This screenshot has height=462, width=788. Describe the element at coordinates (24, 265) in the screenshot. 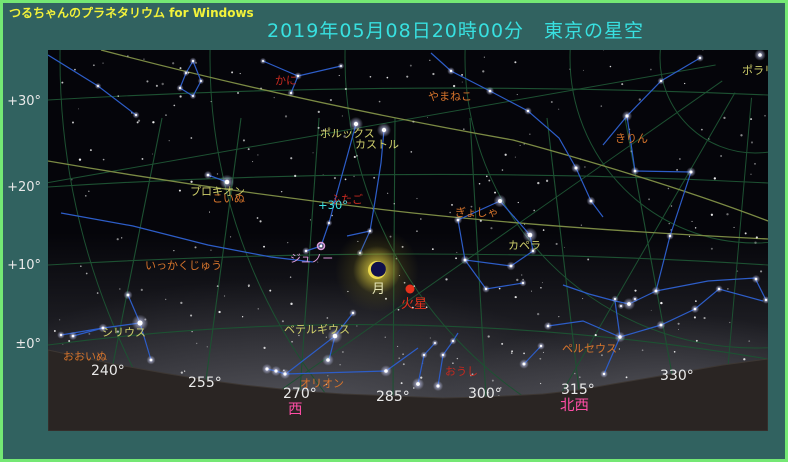

I see `altitude-label: +10°` at that location.